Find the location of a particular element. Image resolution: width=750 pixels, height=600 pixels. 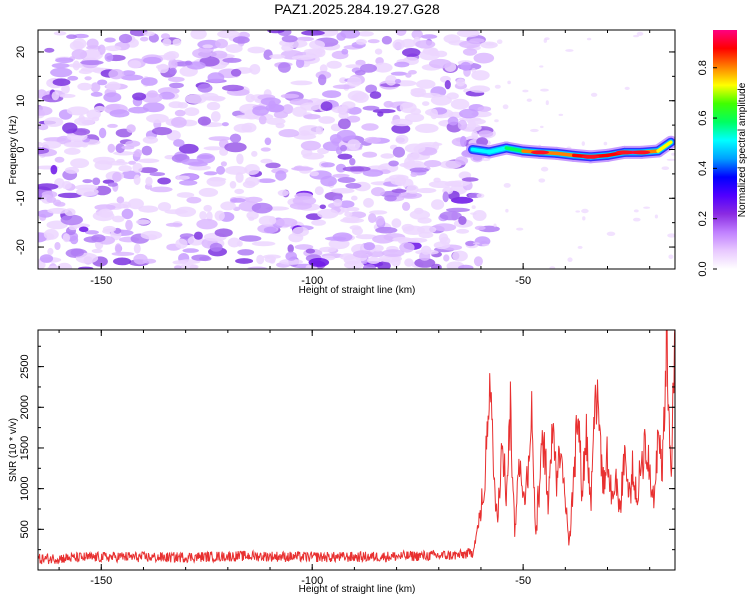

snr-xlabel: Height of straight line (km) is located at coordinates (357, 589).